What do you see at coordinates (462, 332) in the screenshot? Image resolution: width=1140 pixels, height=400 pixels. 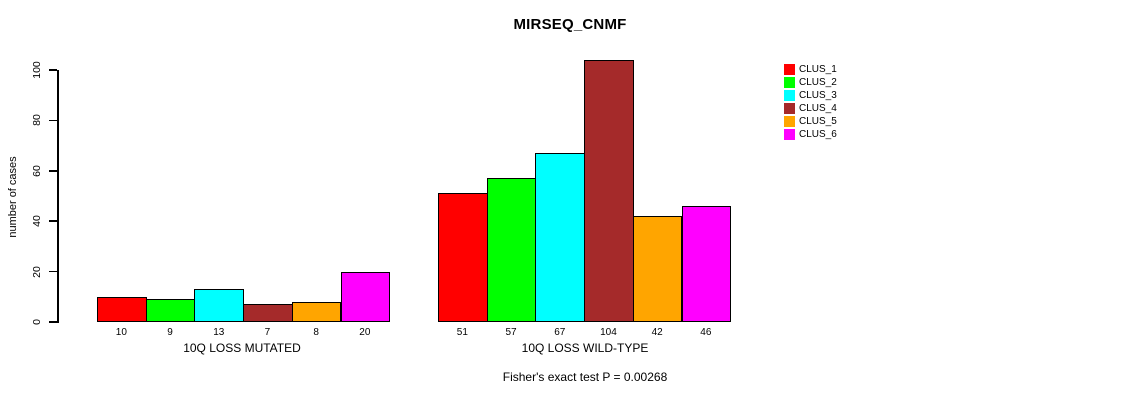 I see `bar-value-label: 51` at bounding box center [462, 332].